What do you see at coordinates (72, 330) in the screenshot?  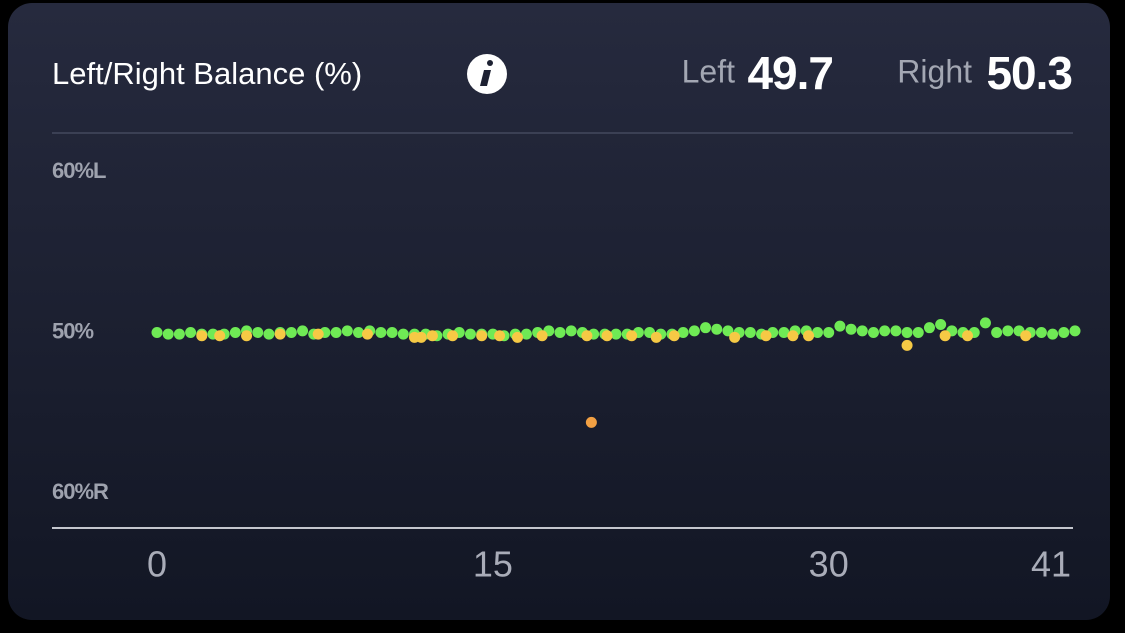 I see `y-tick-label: 50%` at bounding box center [72, 330].